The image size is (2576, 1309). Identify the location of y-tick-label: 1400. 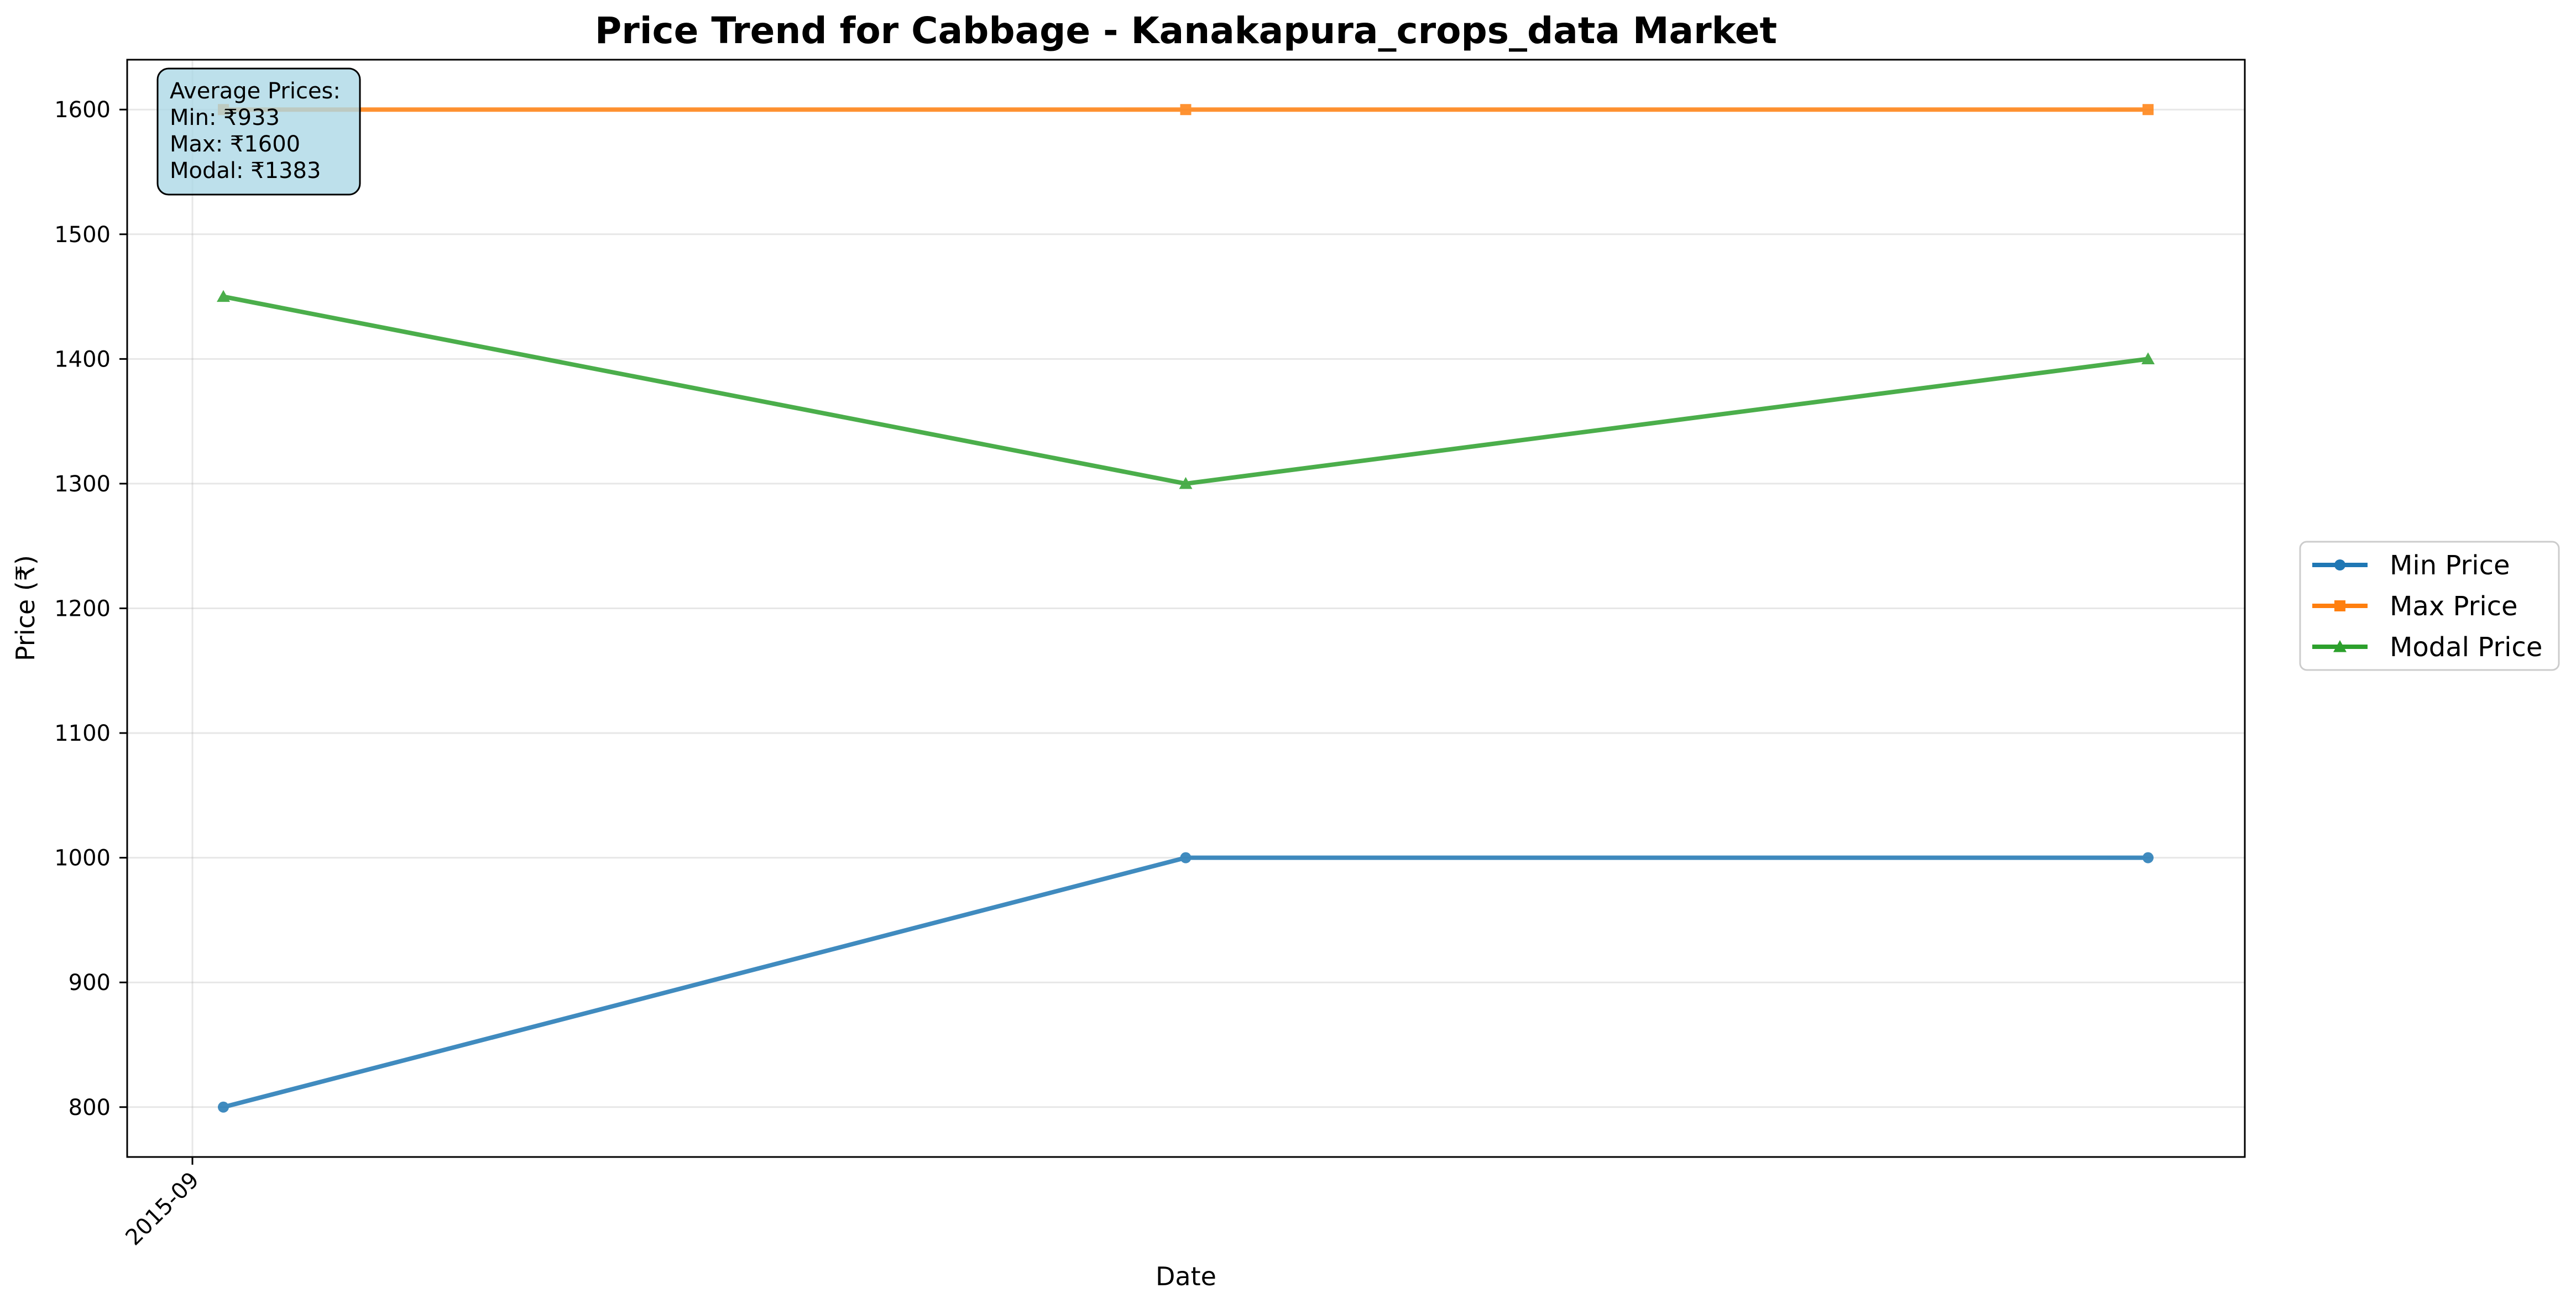
(82, 359).